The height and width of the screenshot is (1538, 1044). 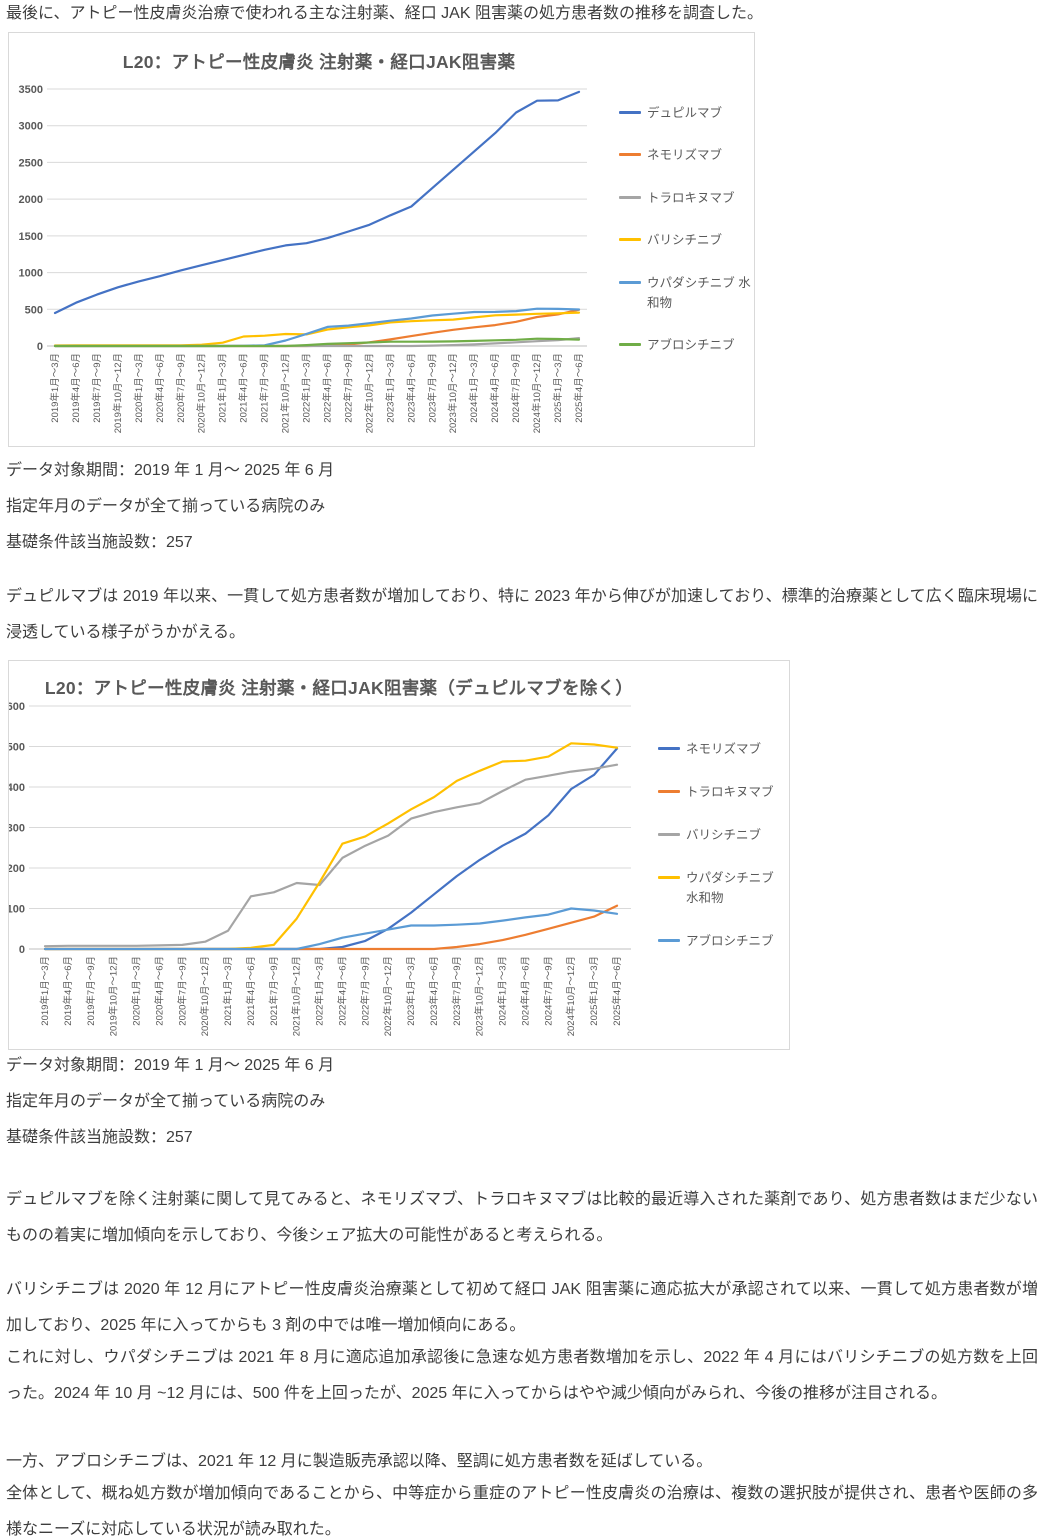 What do you see at coordinates (182, 991) in the screenshot?
I see `x-tick-label: 2020年7月～9月` at bounding box center [182, 991].